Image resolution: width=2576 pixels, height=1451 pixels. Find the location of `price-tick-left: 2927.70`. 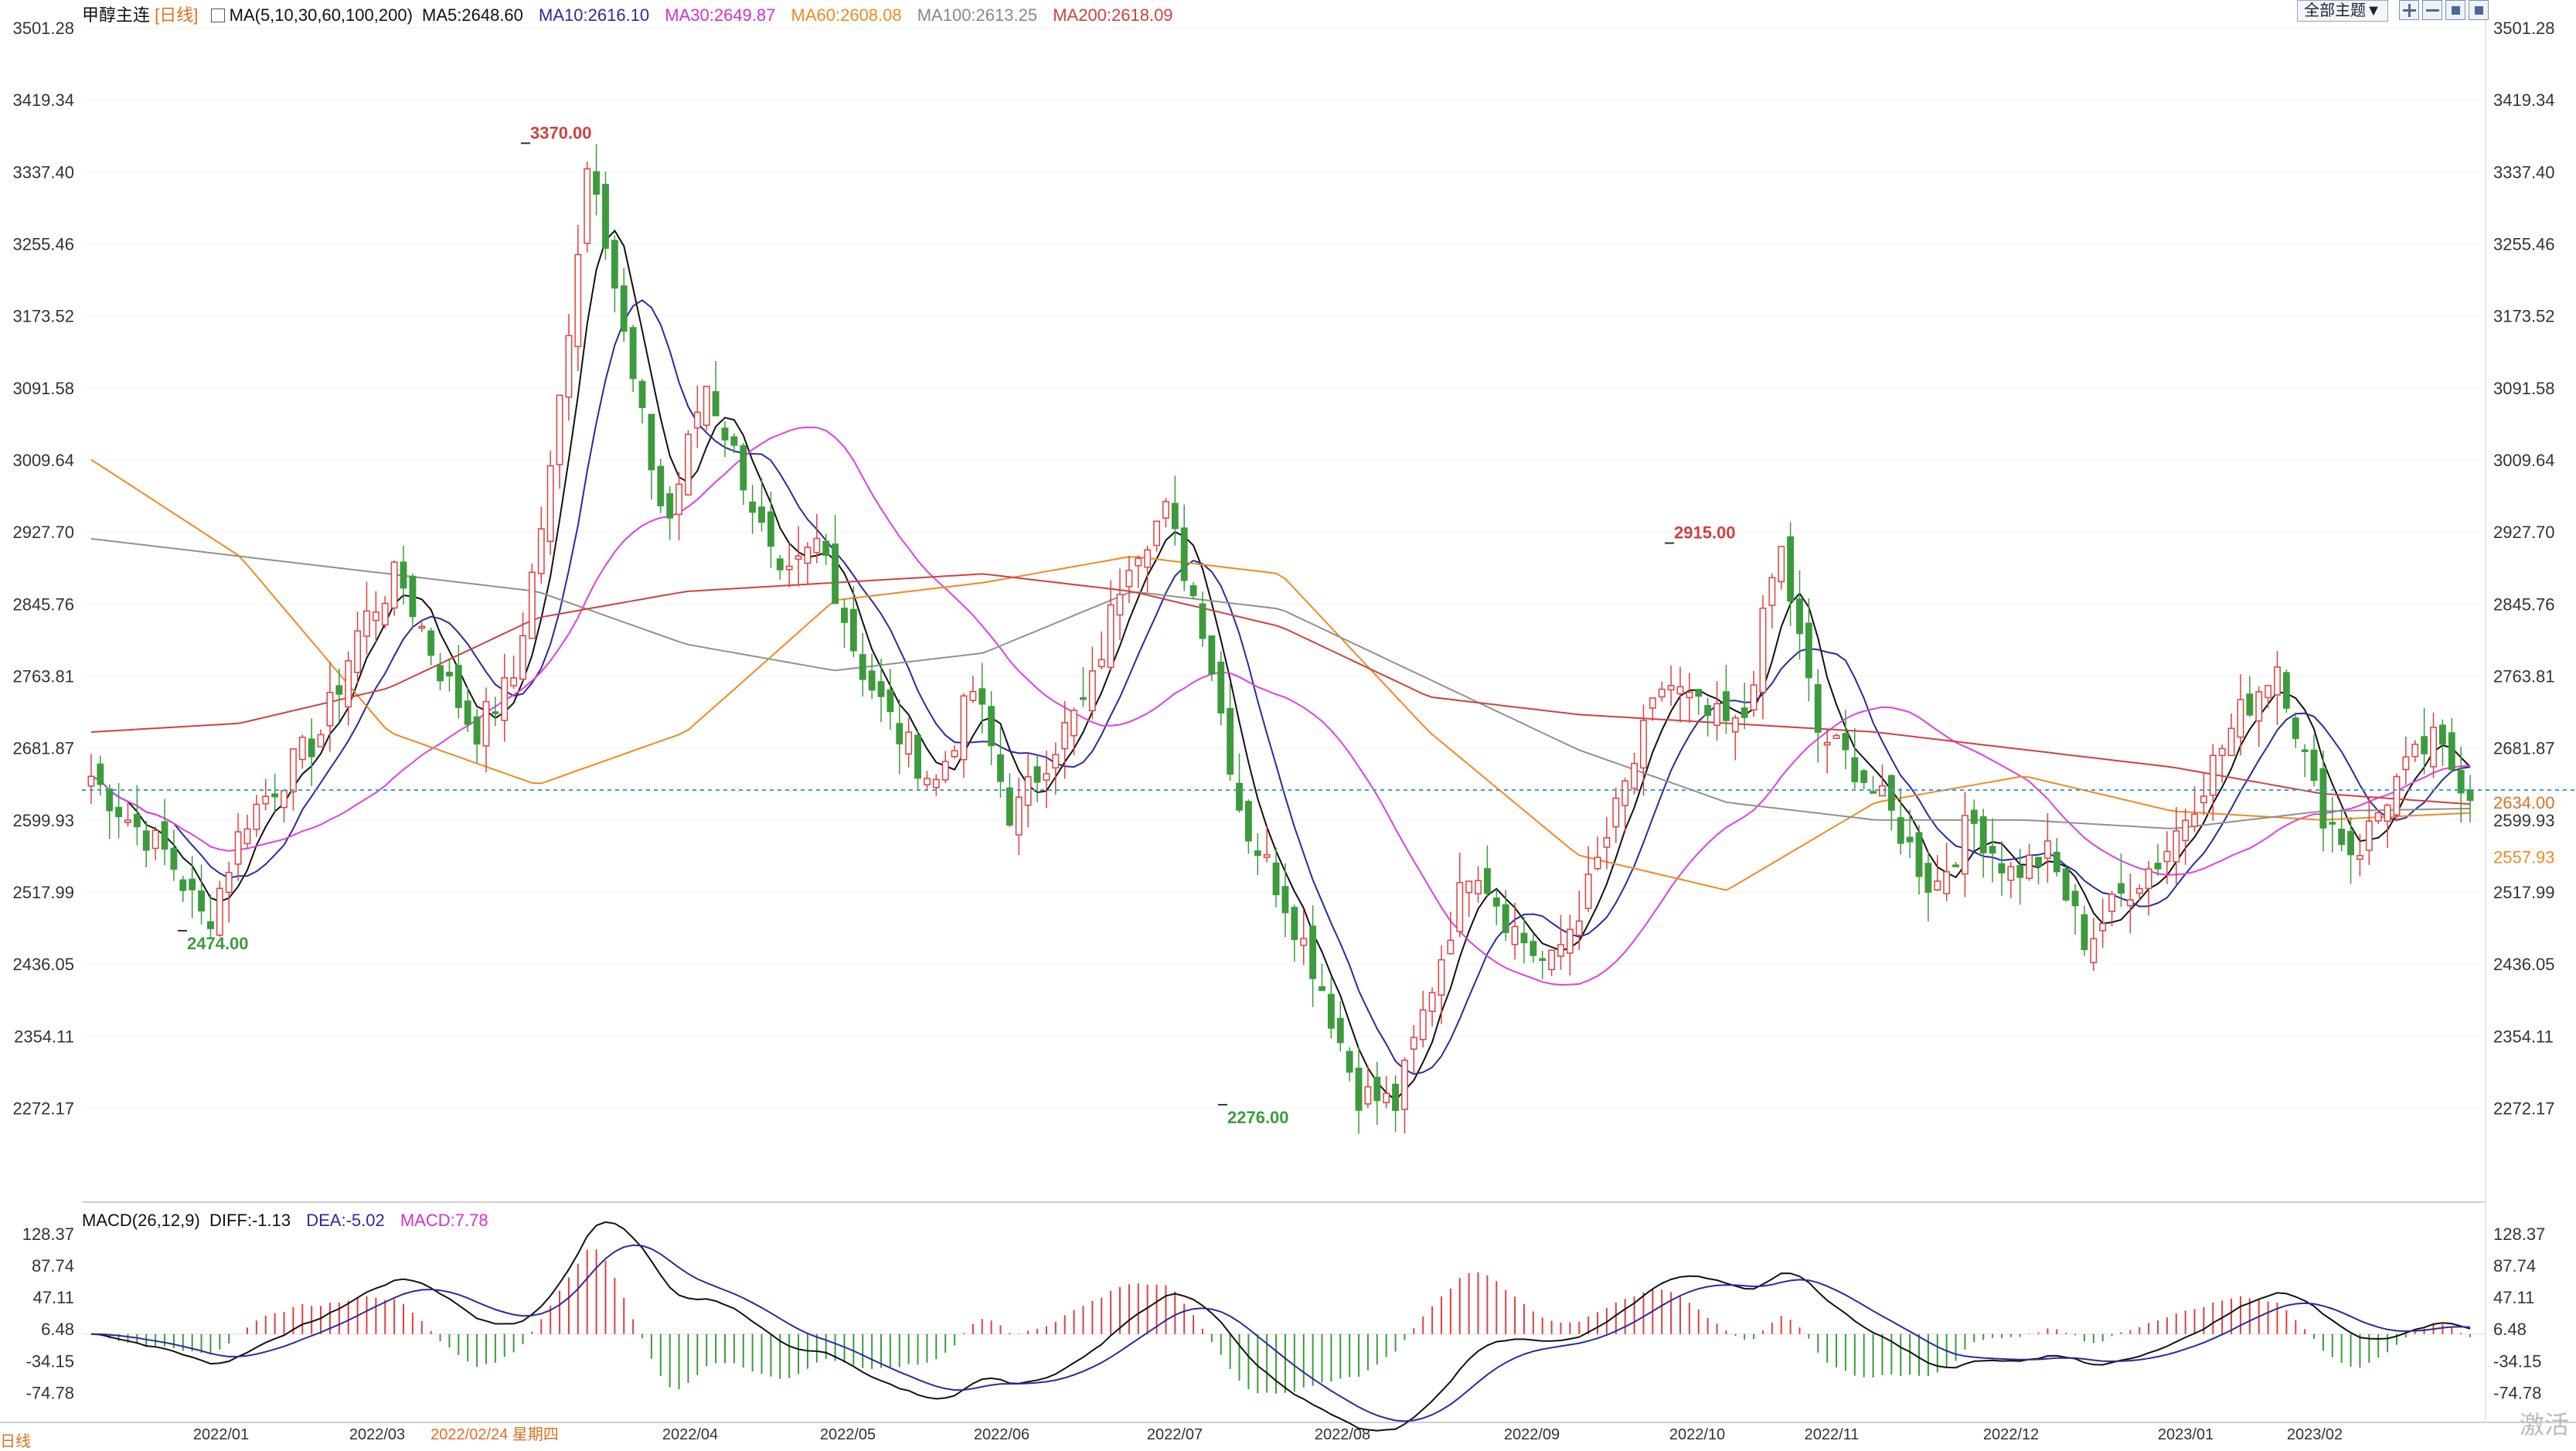

price-tick-left: 2927.70 is located at coordinates (43, 532).